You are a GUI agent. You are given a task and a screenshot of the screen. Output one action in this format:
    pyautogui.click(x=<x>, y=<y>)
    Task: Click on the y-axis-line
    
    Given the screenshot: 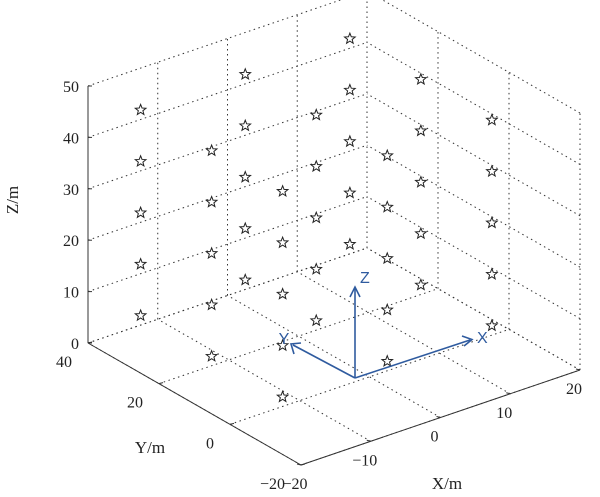 What is the action you would take?
    pyautogui.click(x=194, y=404)
    